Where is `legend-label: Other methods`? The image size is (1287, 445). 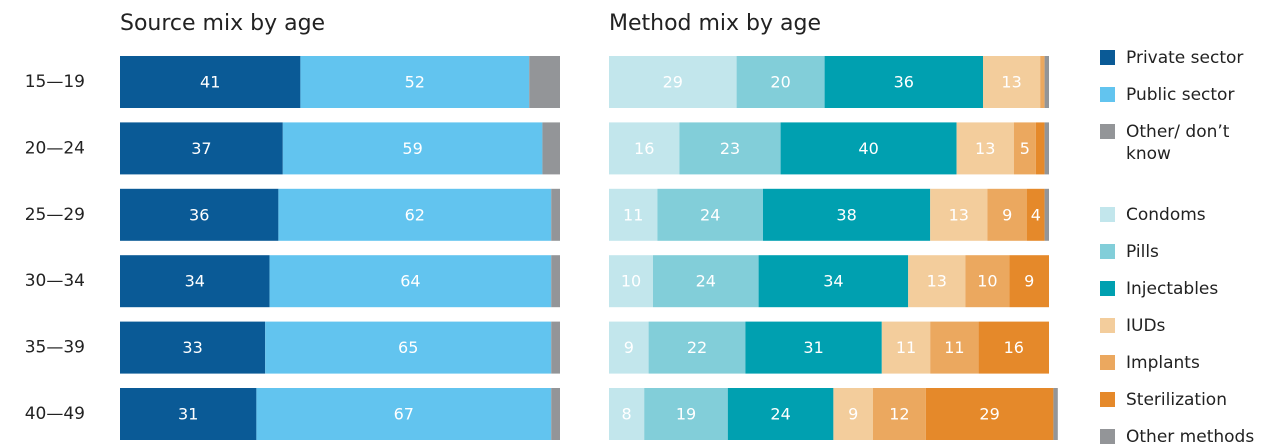
legend-label: Other methods is located at coordinates (1190, 436).